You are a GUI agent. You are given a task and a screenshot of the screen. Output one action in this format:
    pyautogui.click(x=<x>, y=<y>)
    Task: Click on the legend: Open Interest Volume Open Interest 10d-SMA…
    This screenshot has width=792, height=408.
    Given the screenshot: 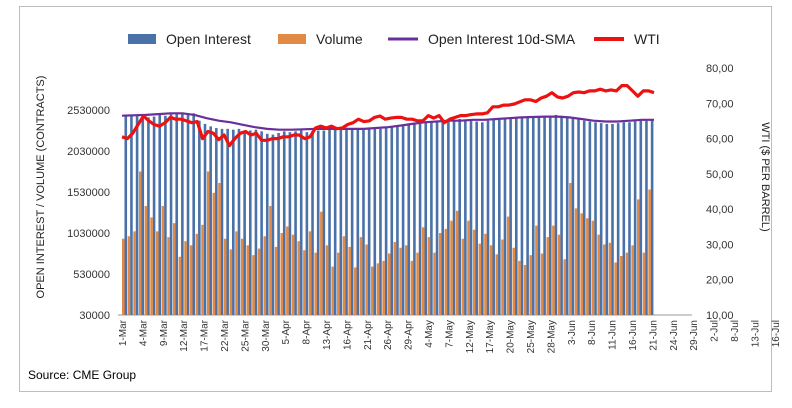 What is the action you would take?
    pyautogui.click(x=394, y=39)
    